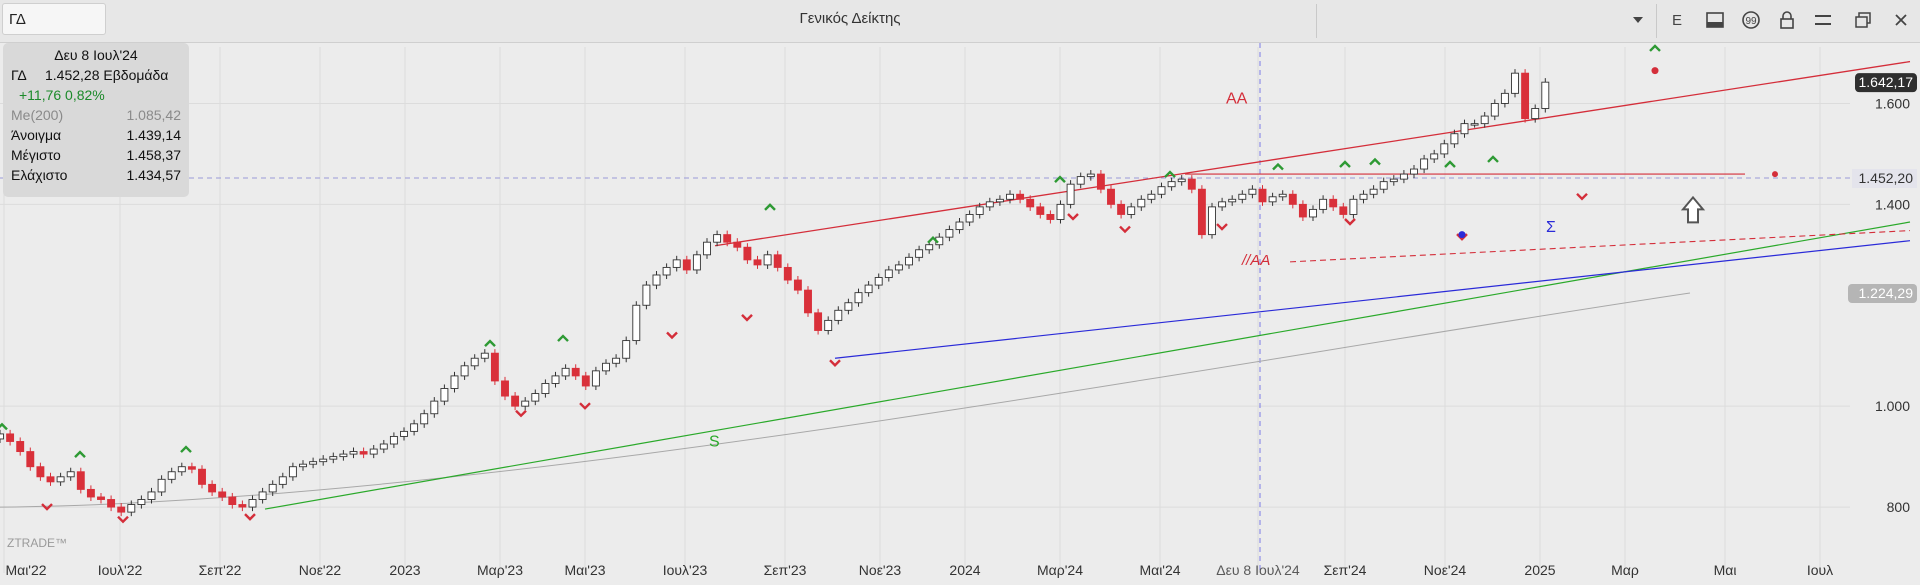  Describe the element at coordinates (1656, 21) in the screenshot. I see `toolbar-divider` at that location.